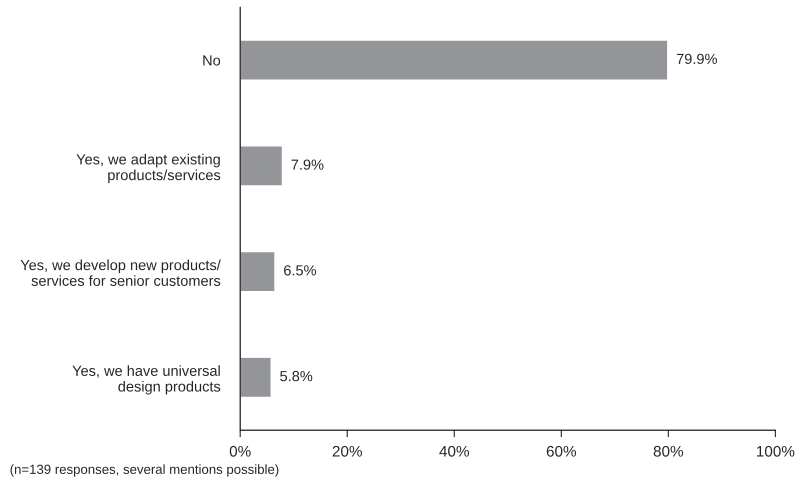 The width and height of the screenshot is (806, 485). I want to click on x-tick-label: 40%, so click(454, 451).